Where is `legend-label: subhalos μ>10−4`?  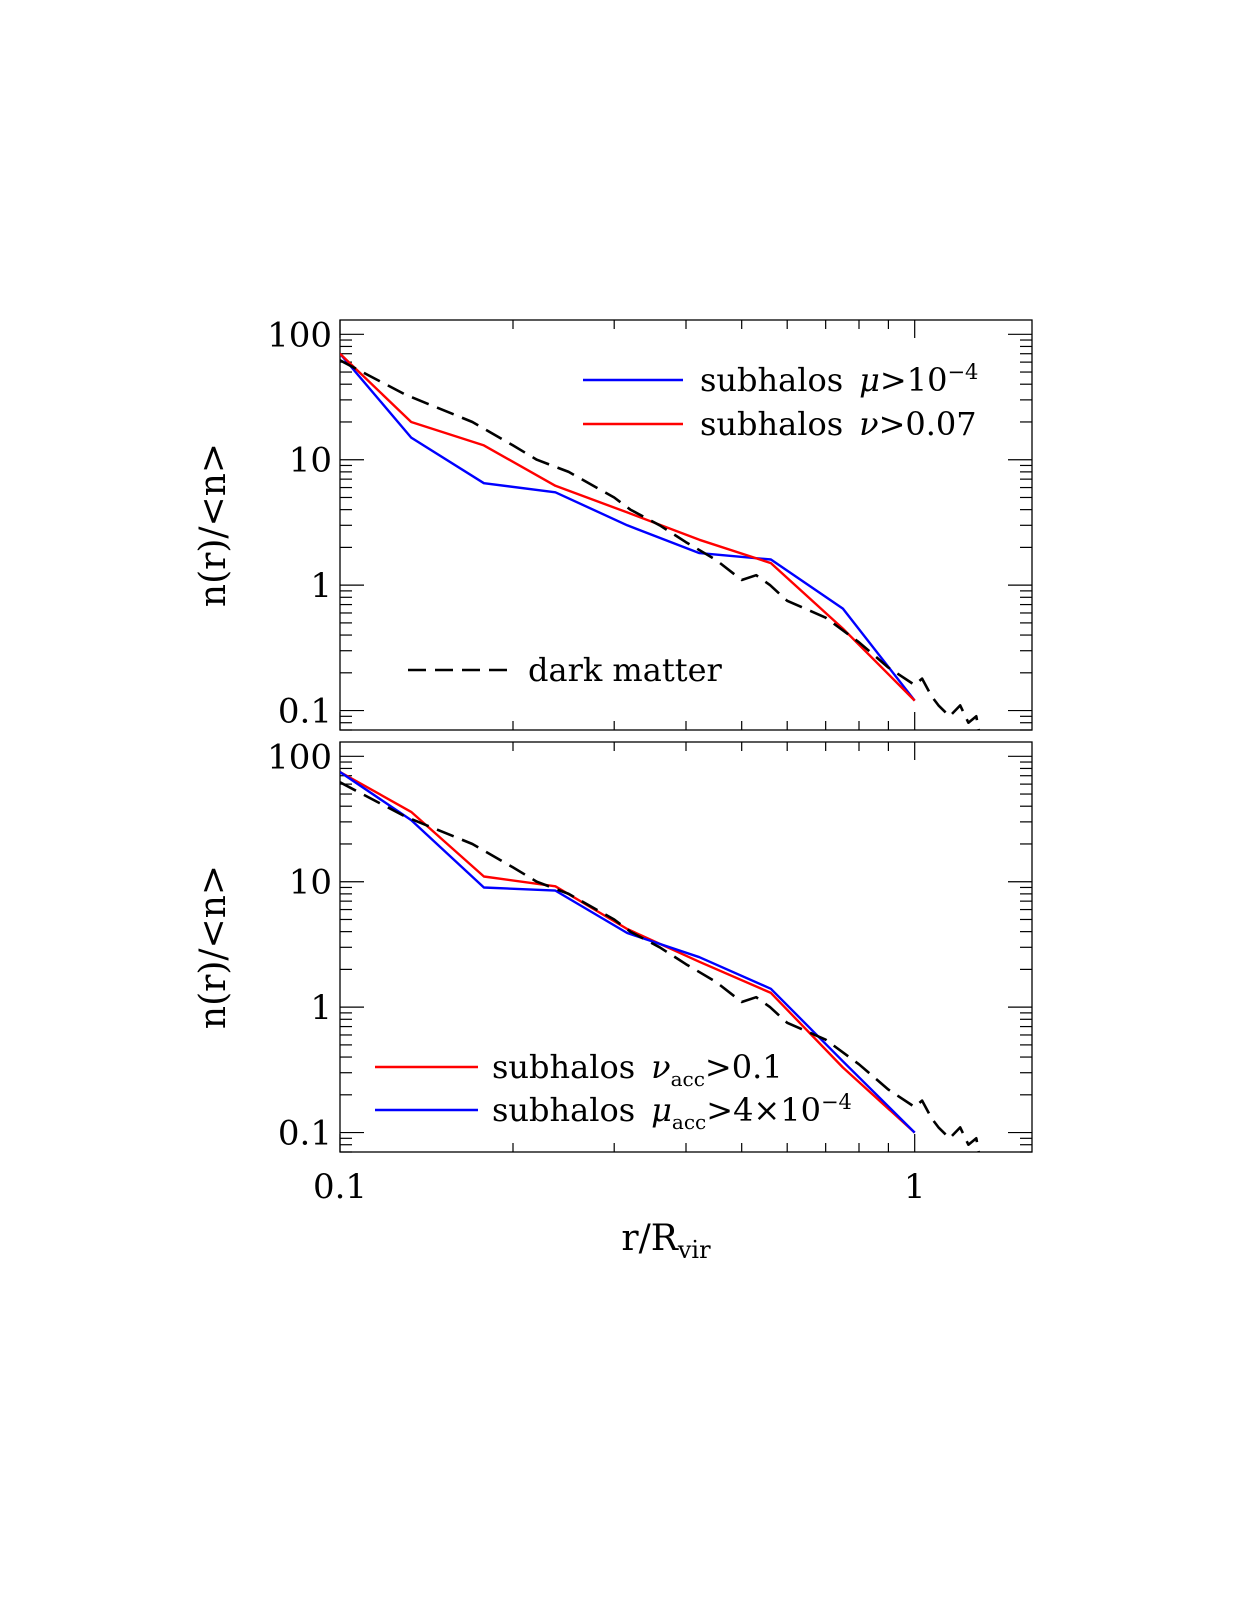 legend-label: subhalos μ>10−4 is located at coordinates (839, 379).